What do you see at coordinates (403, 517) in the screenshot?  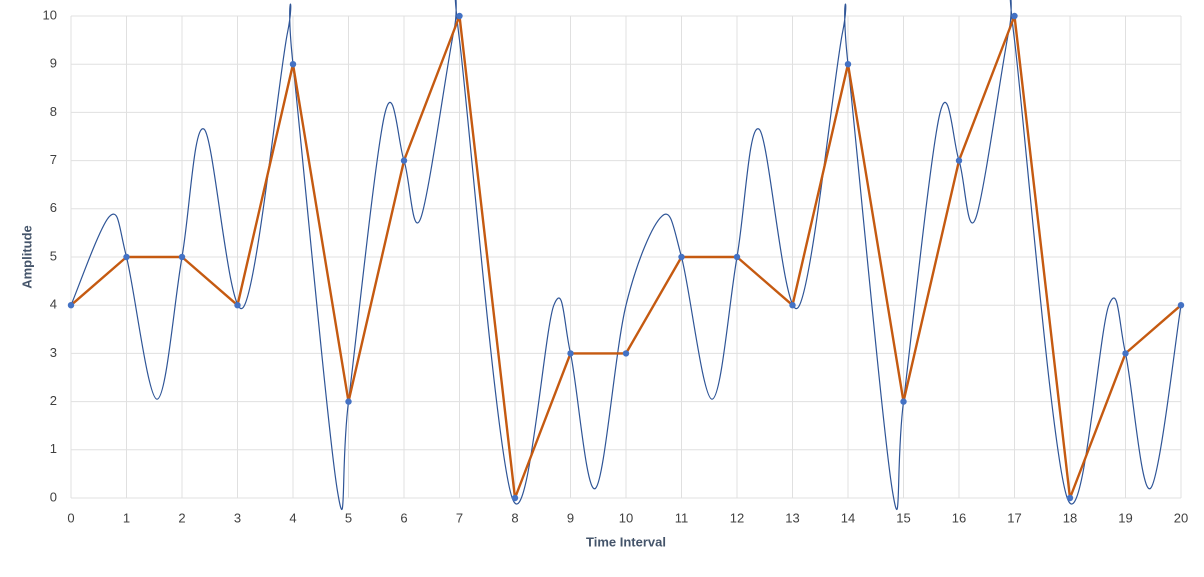 I see `x-tick-label: 6` at bounding box center [403, 517].